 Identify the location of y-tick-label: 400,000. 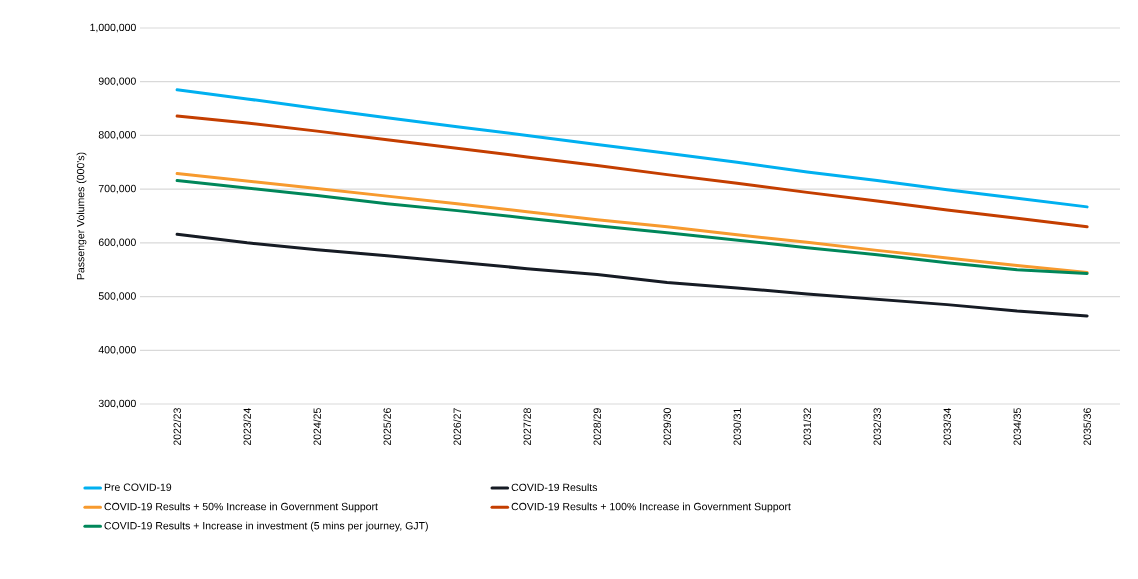
(117, 350).